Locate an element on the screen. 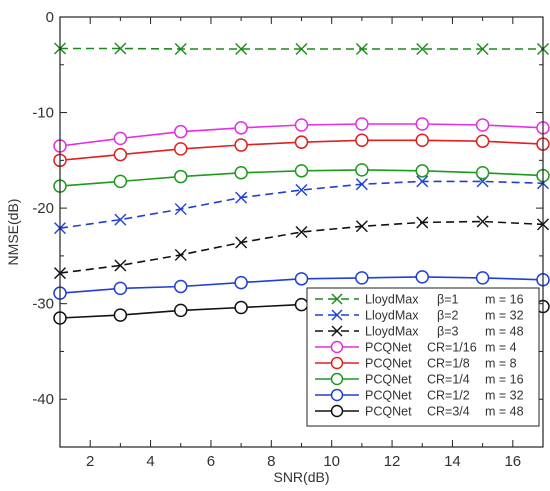 This screenshot has height=491, width=550. legend-entry: PCQNet CR=1/16 m = 4 is located at coordinates (416, 348).